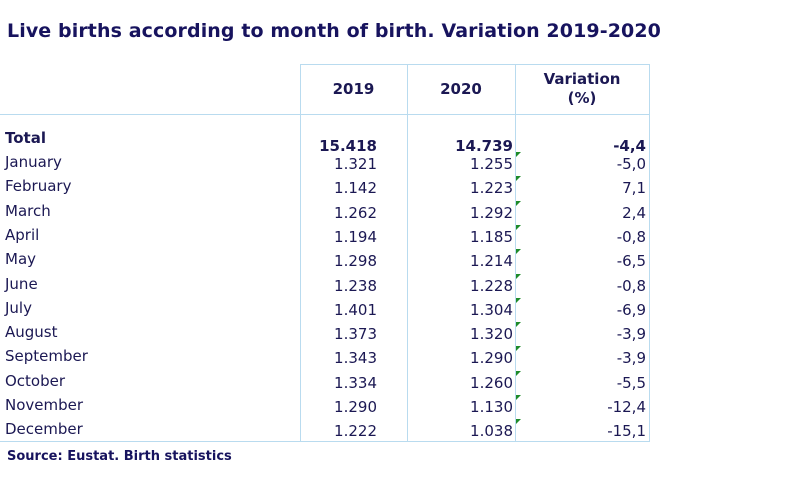  What do you see at coordinates (31, 332) in the screenshot?
I see `month-label: August` at bounding box center [31, 332].